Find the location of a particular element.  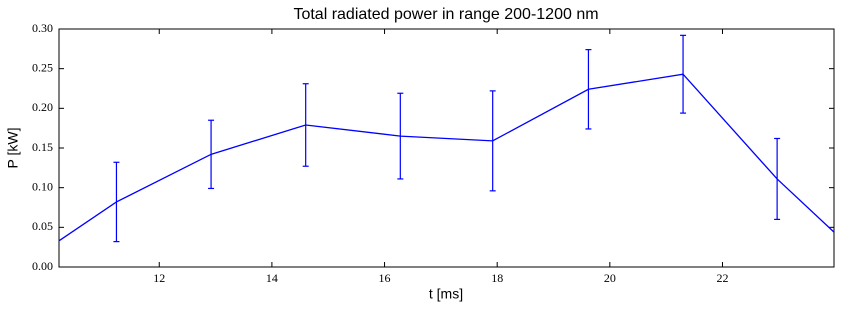

x-tick-label: 14 is located at coordinates (272, 278).